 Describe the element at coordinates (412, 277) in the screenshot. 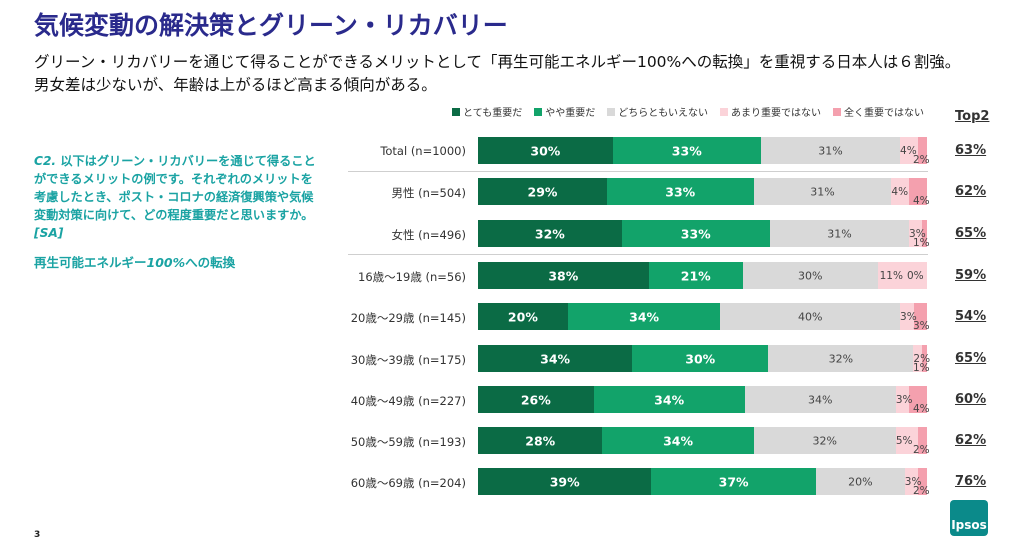

I see `row-label: 16歳〜19歳 (n=56)` at that location.